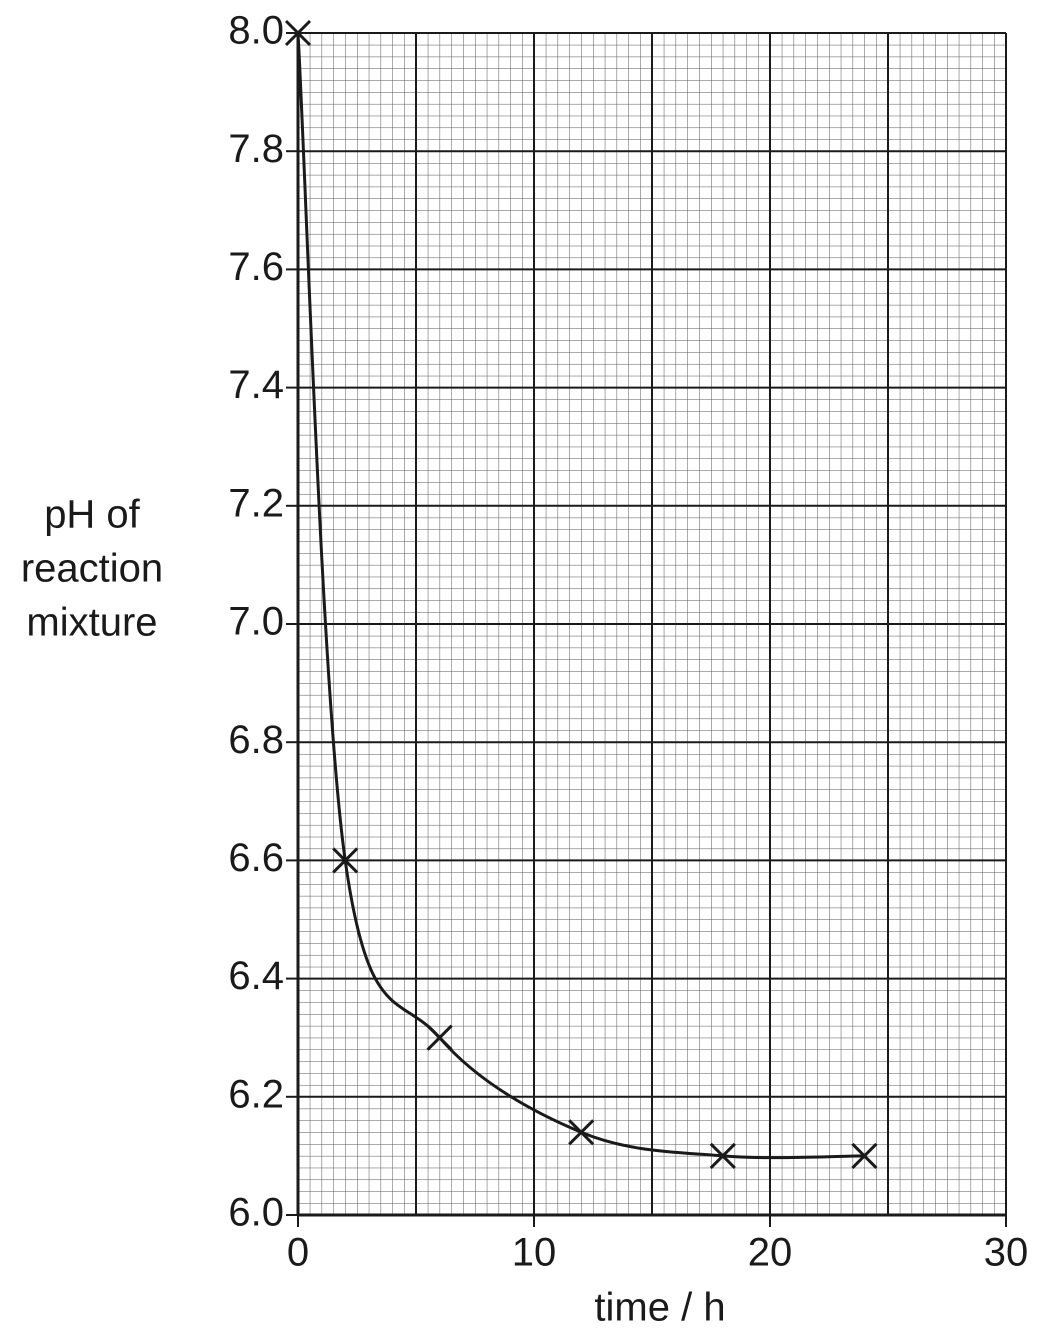 The height and width of the screenshot is (1339, 1045). I want to click on y-tick-label: 6.6, so click(256, 858).